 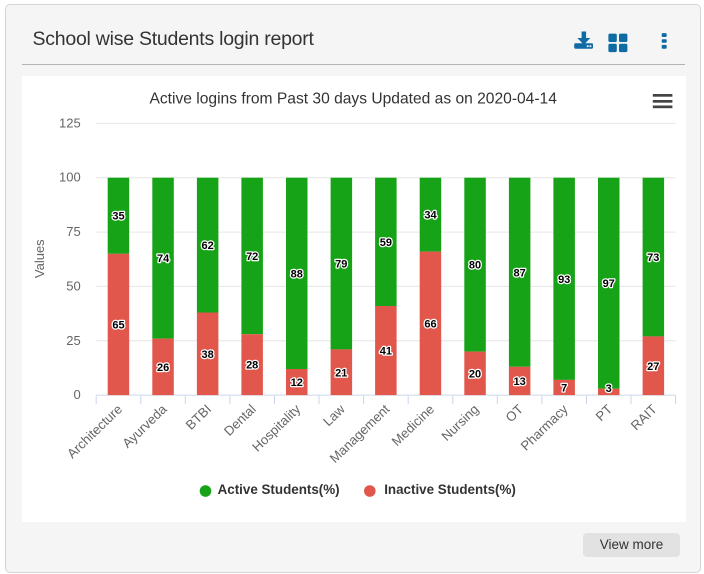 I want to click on svg-text: 13, so click(x=519, y=382).